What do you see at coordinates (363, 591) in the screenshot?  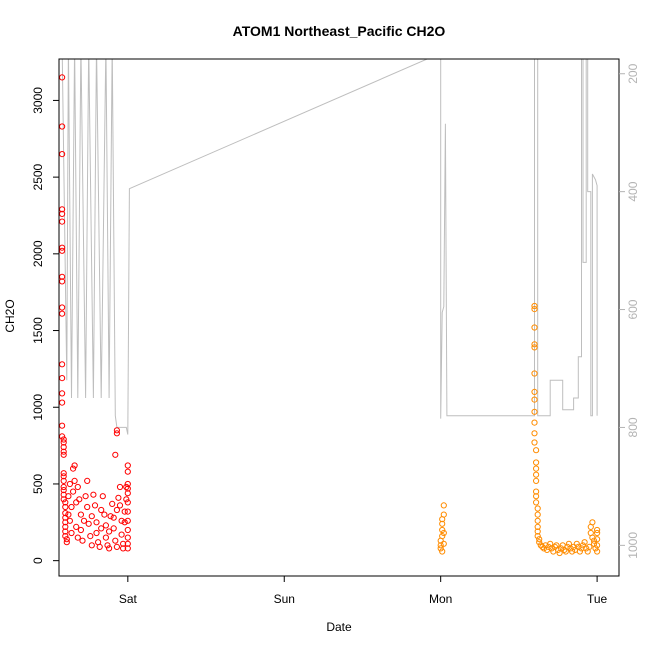 I see `x-axis: Sat Sun Mon Tue` at bounding box center [363, 591].